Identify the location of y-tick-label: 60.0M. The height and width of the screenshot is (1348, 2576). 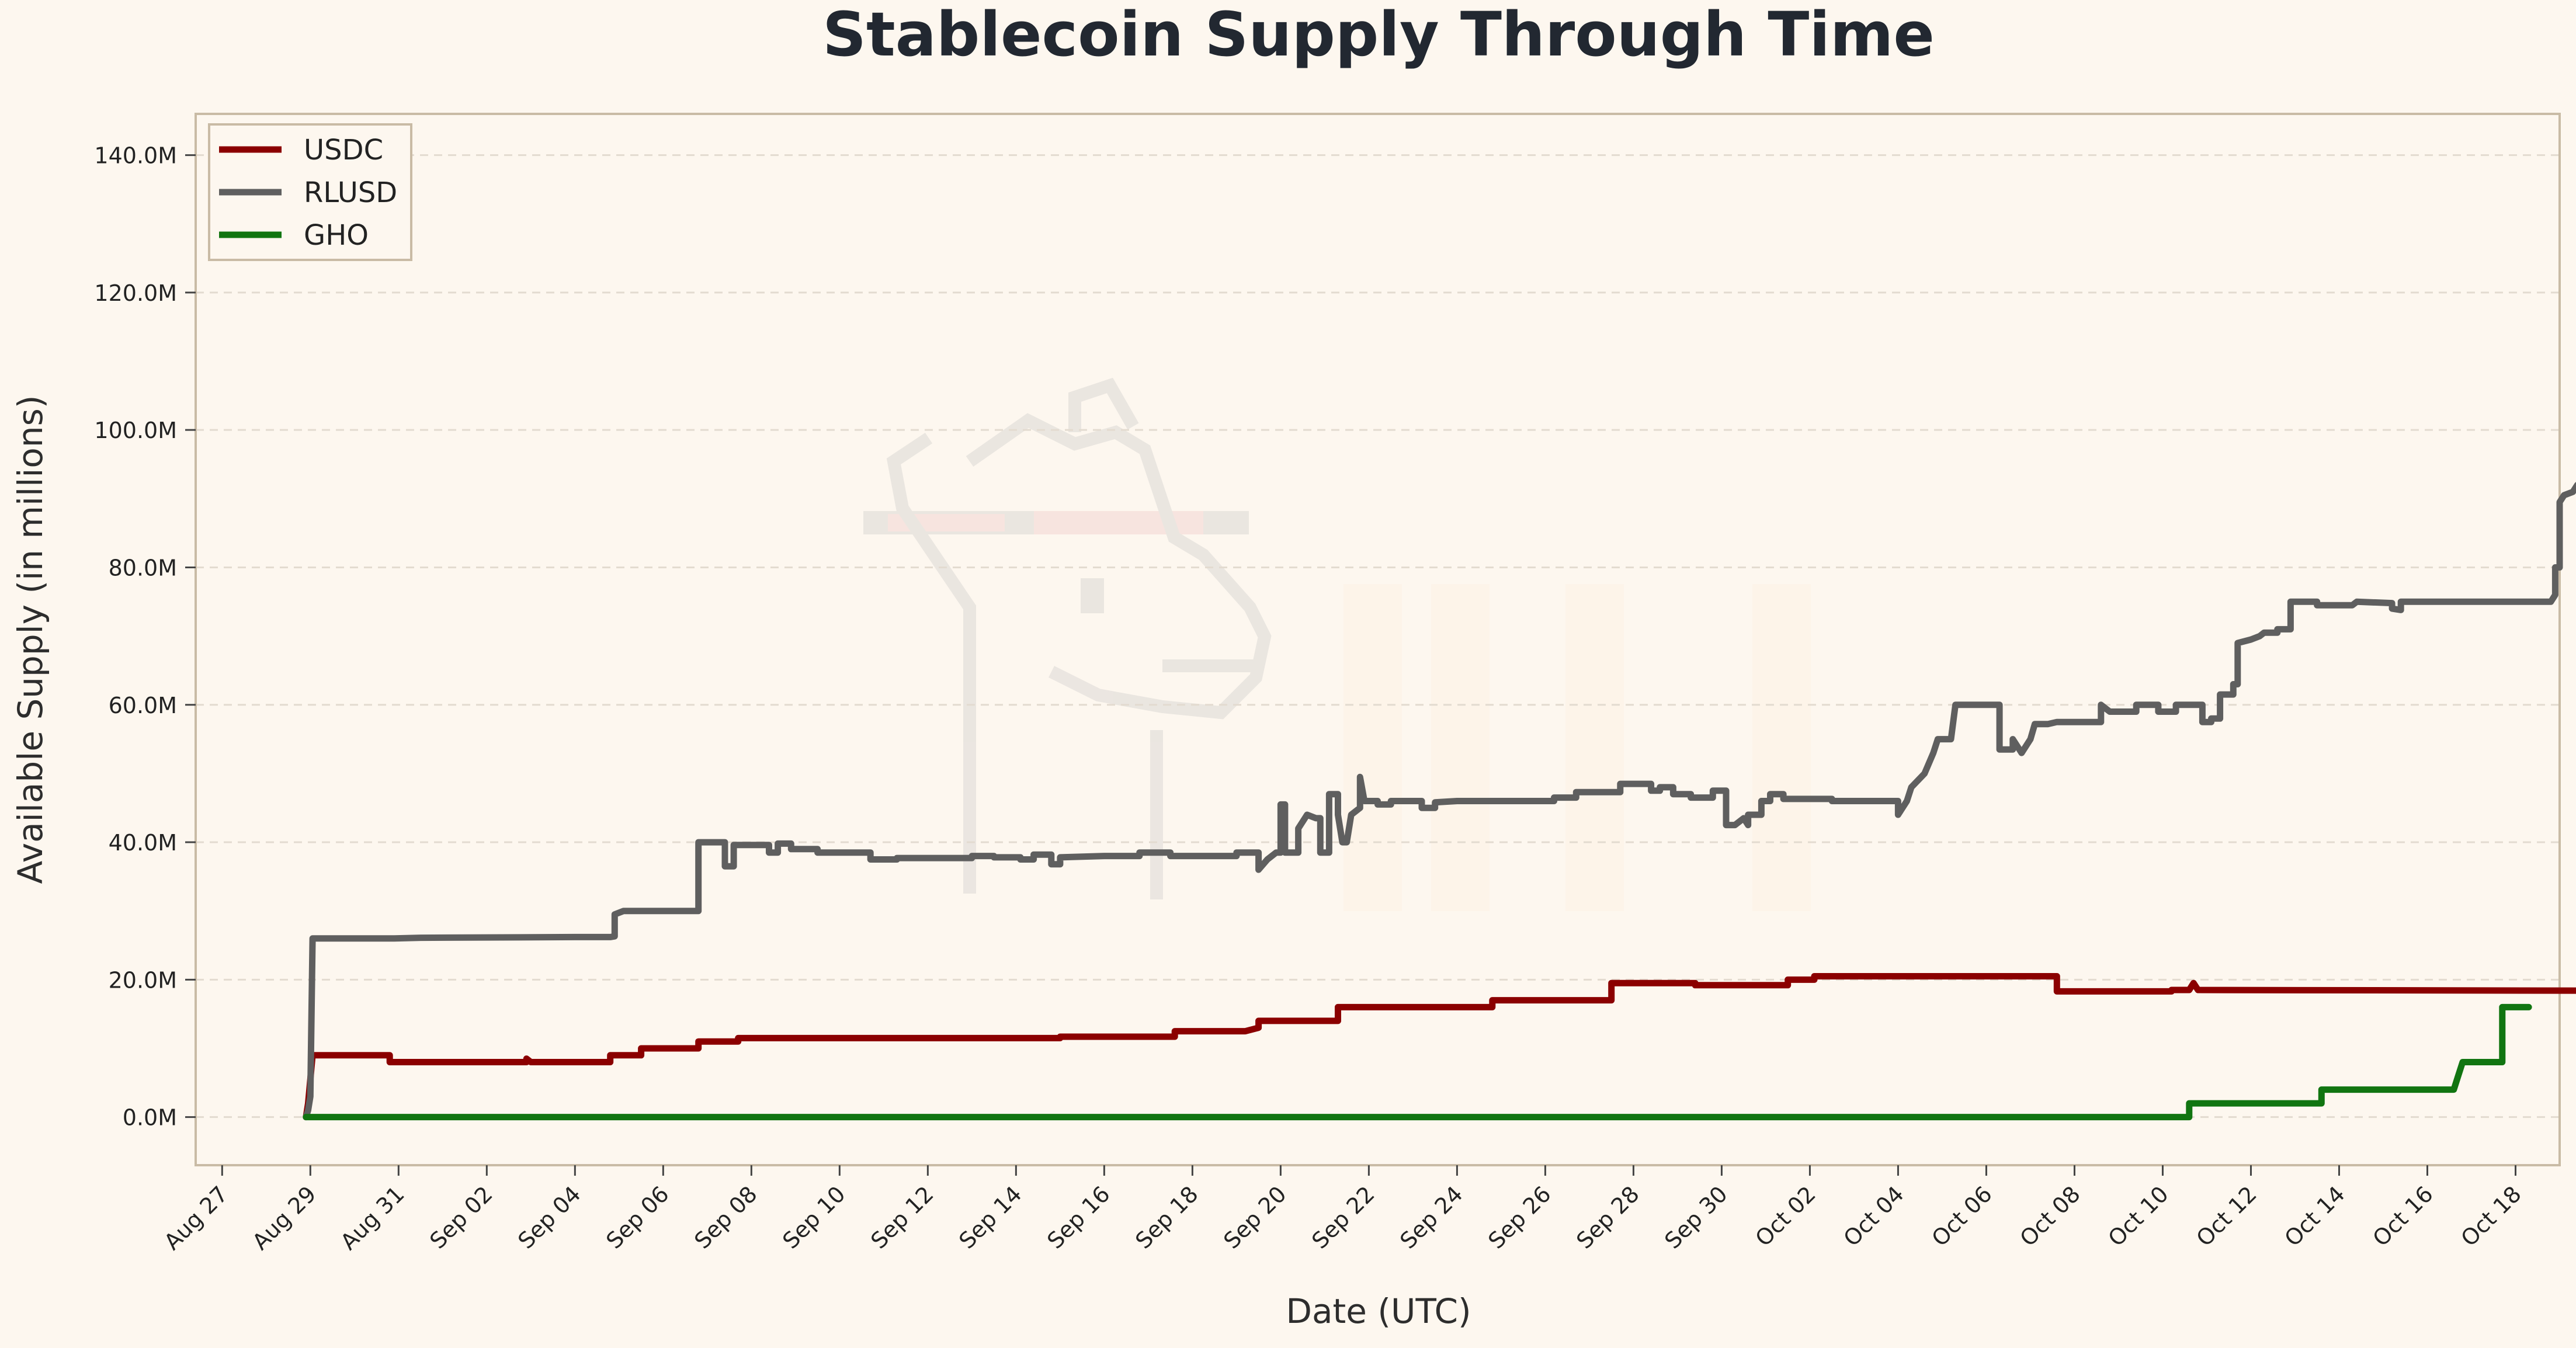
(143, 705).